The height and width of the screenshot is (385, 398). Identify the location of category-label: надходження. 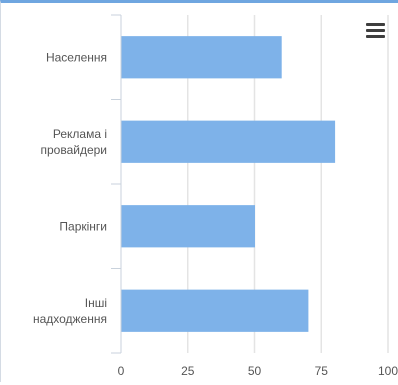
(70, 319).